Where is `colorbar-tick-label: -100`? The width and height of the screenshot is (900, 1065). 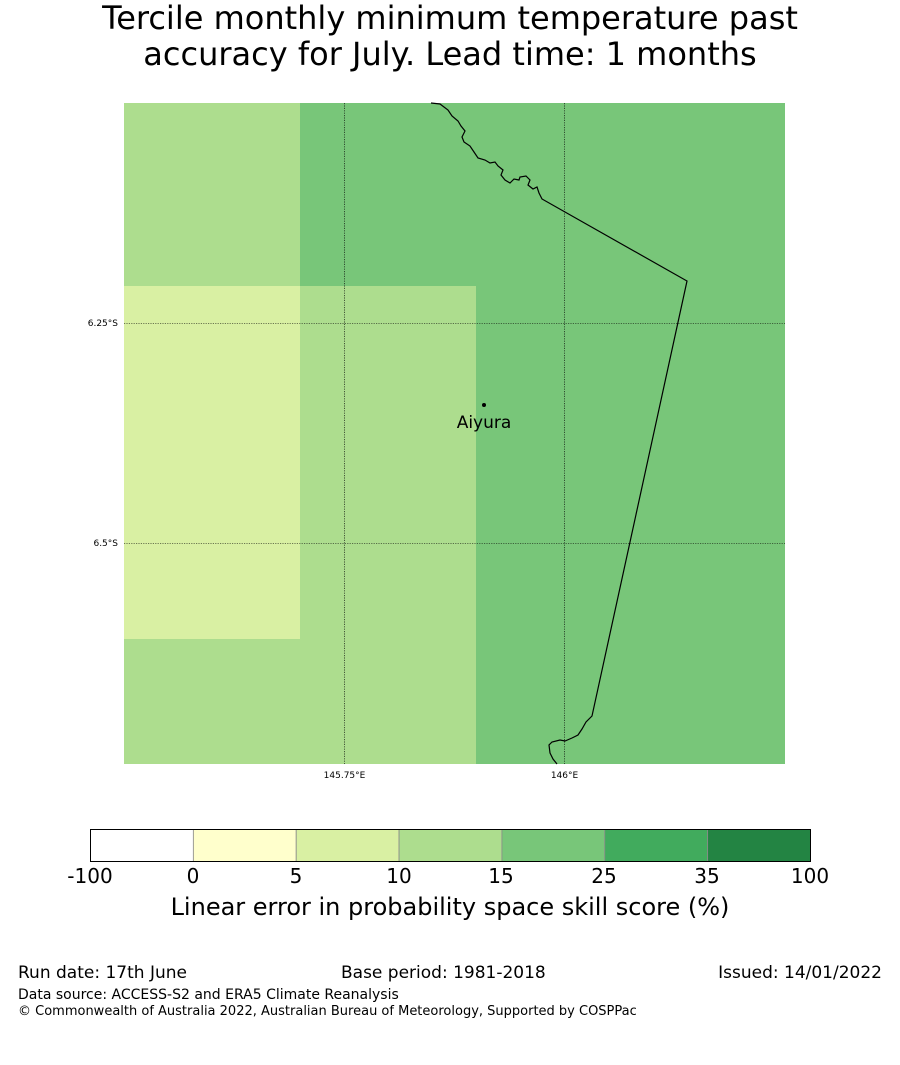 colorbar-tick-label: -100 is located at coordinates (90, 876).